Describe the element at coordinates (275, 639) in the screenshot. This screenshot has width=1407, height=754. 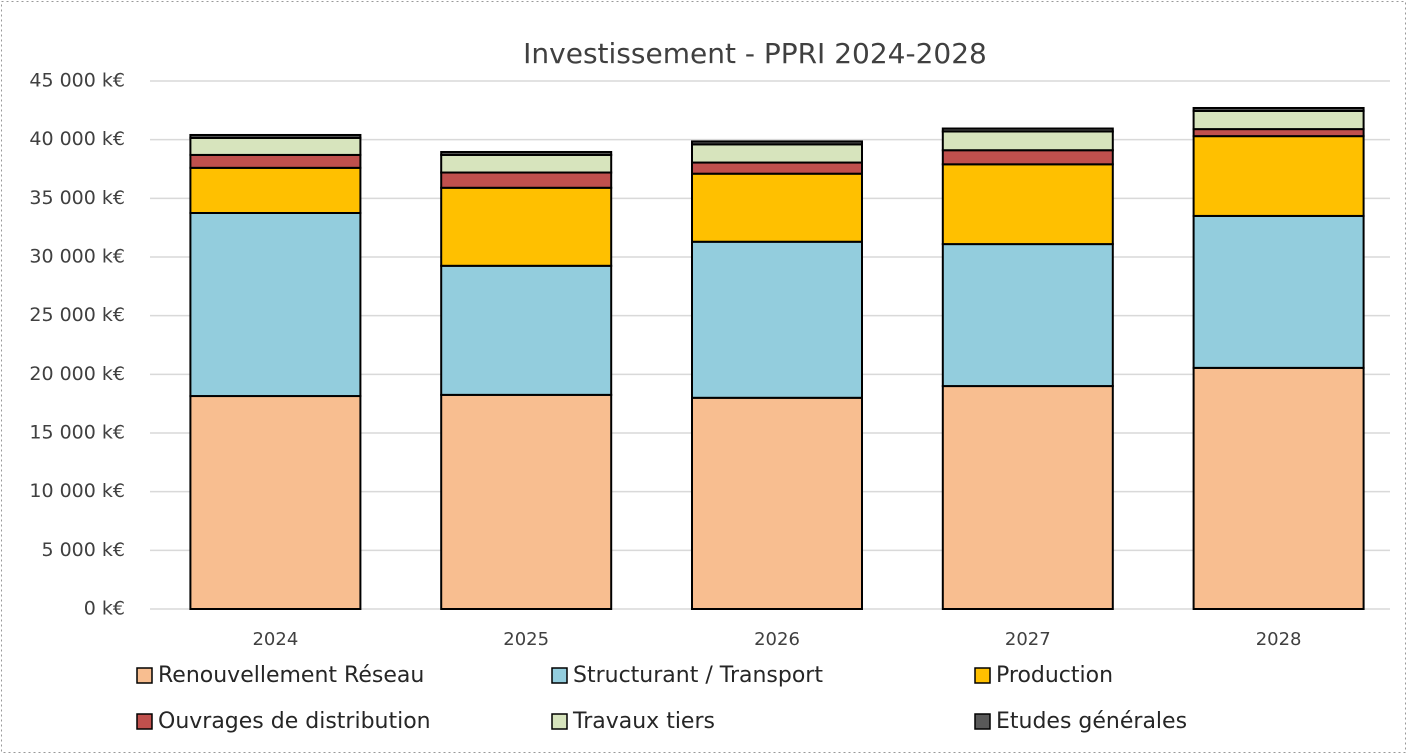
I see `x-tick-label: 2024` at that location.